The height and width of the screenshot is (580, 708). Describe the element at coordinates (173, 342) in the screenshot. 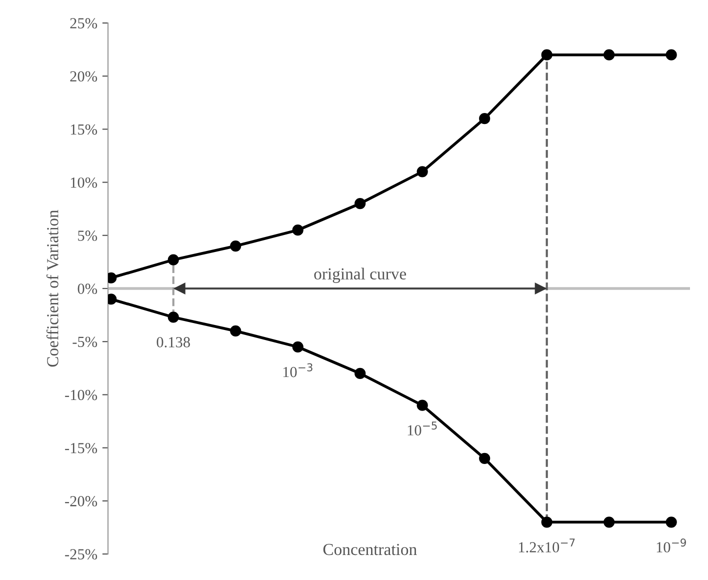

I see `x-tick-label: 0.138` at that location.